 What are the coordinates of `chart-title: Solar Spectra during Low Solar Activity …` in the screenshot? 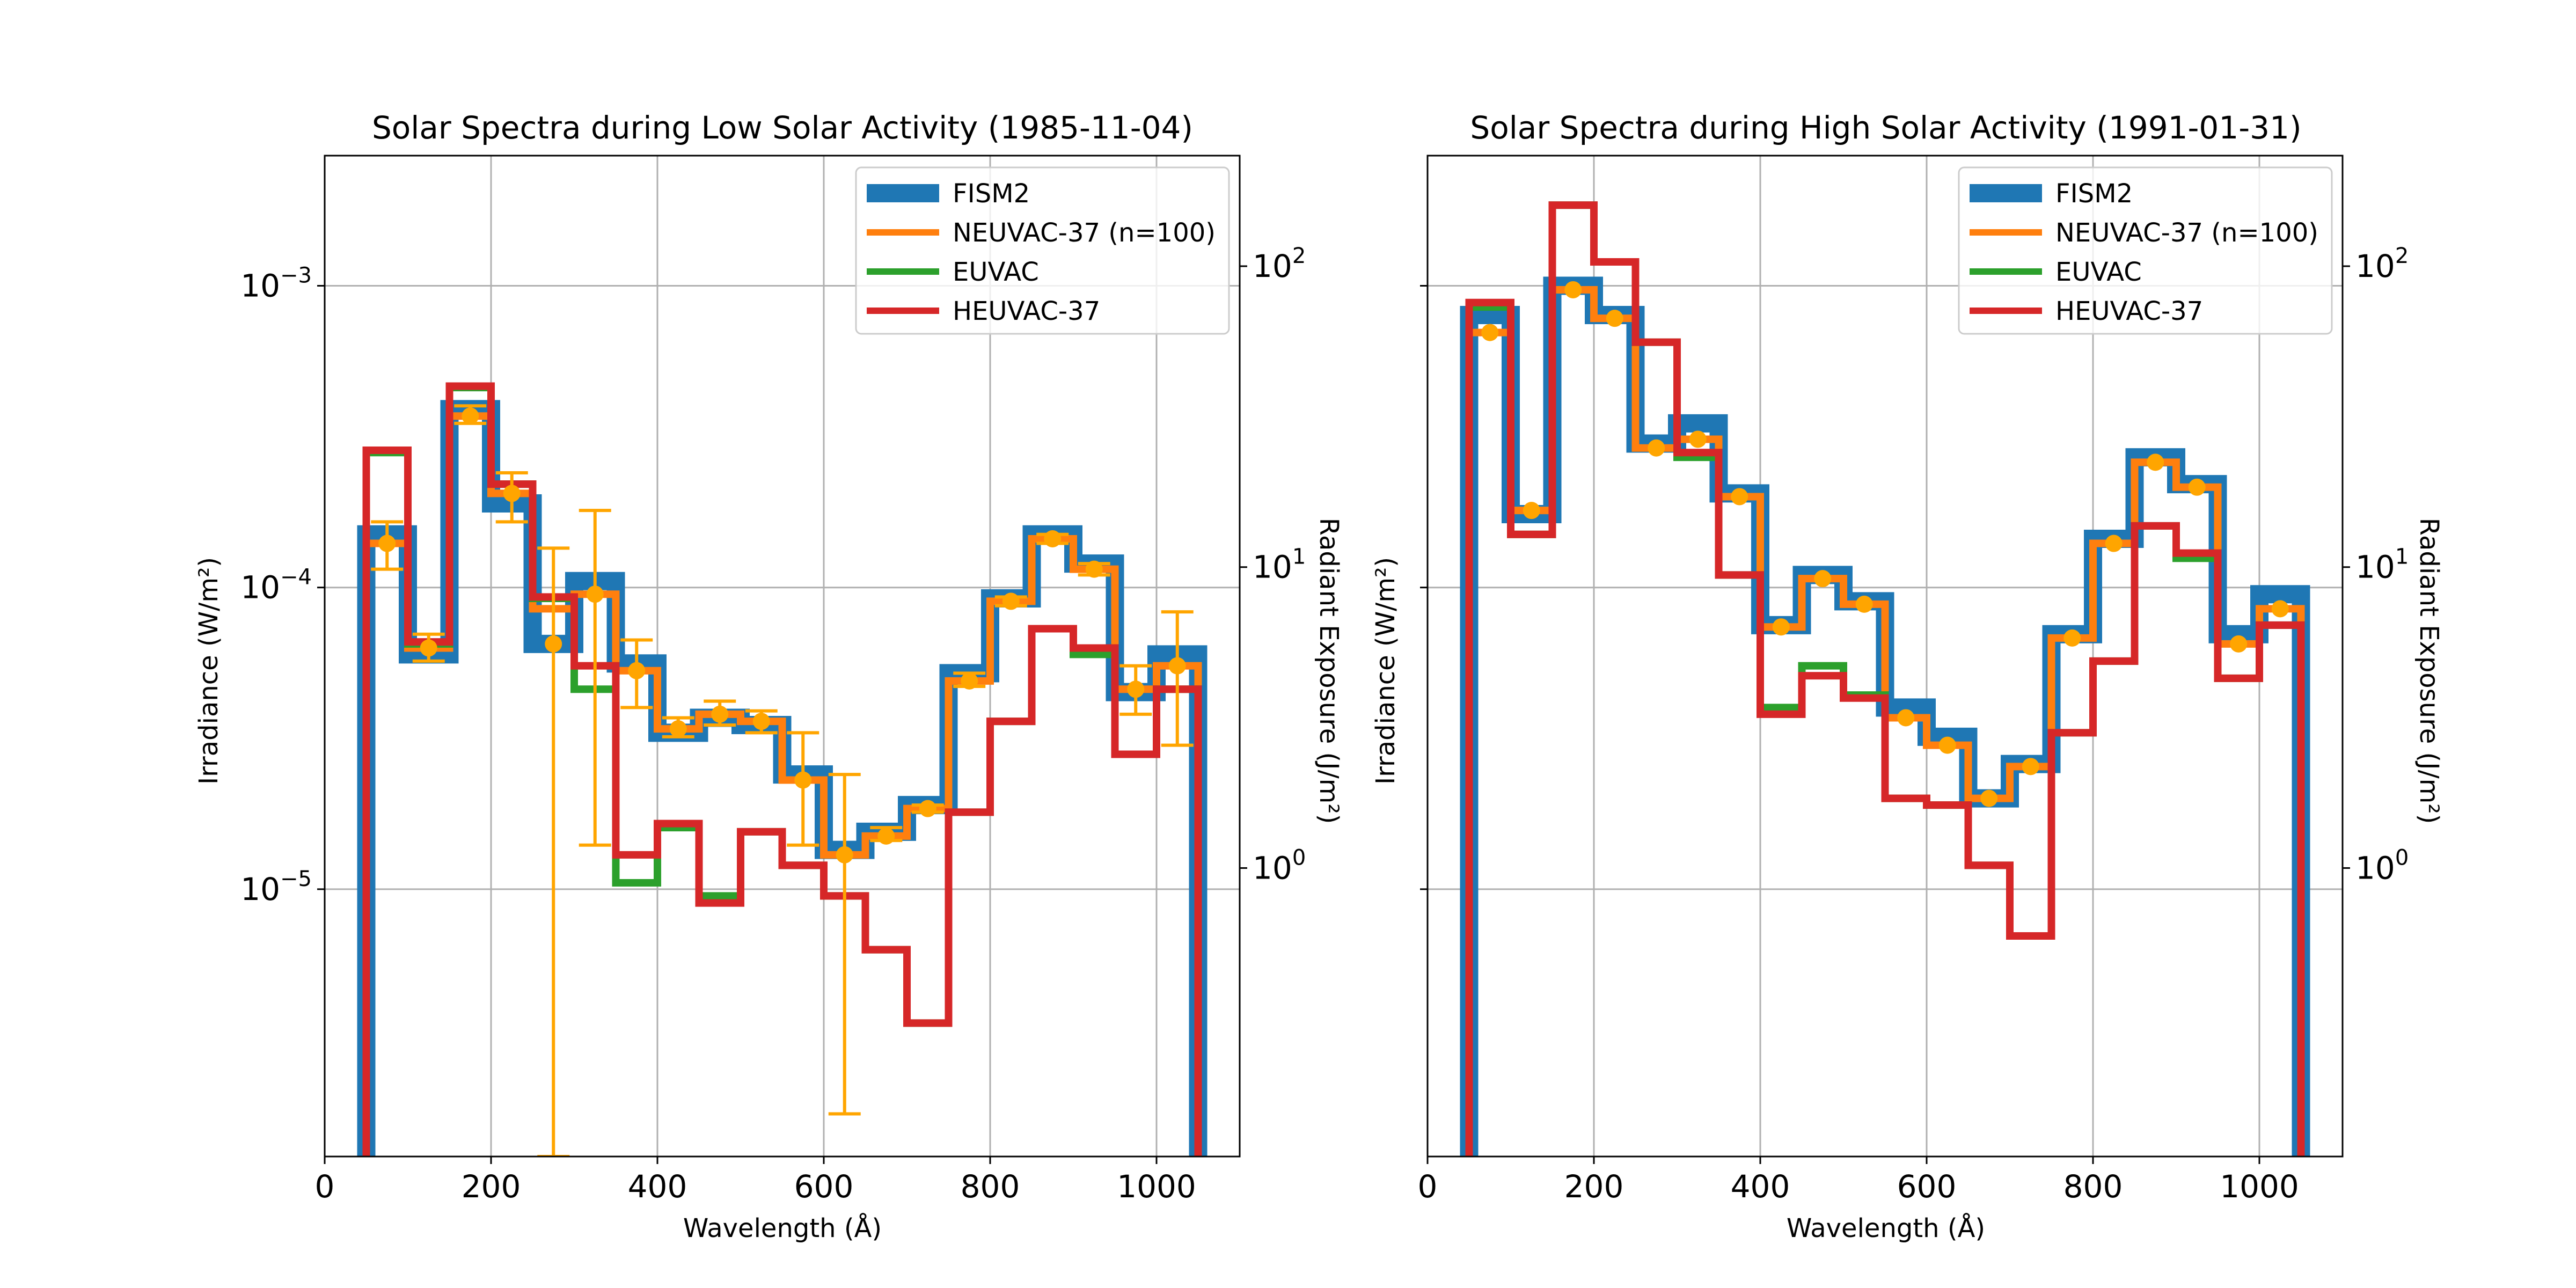 It's located at (782, 127).